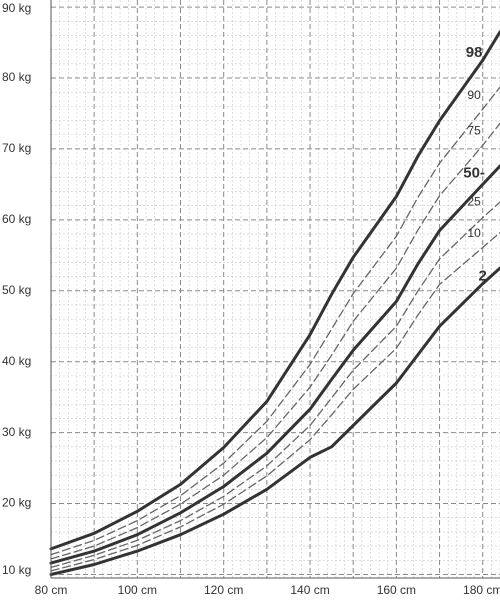 This screenshot has width=500, height=600. I want to click on x-tick-label: 80 cm, so click(51, 590).